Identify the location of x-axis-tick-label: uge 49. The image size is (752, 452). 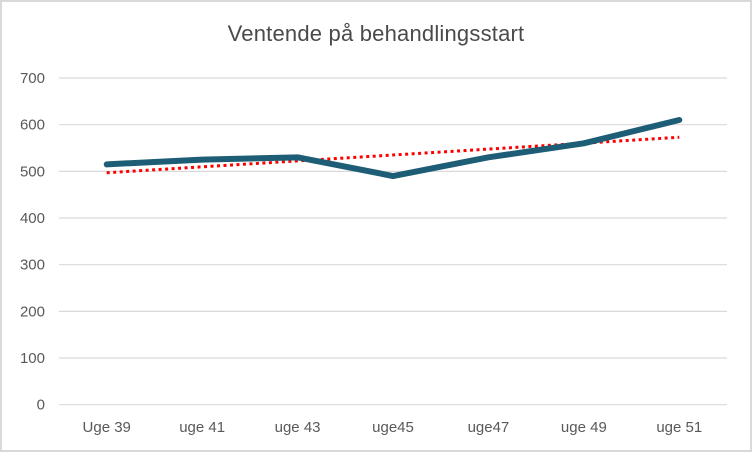
(584, 427).